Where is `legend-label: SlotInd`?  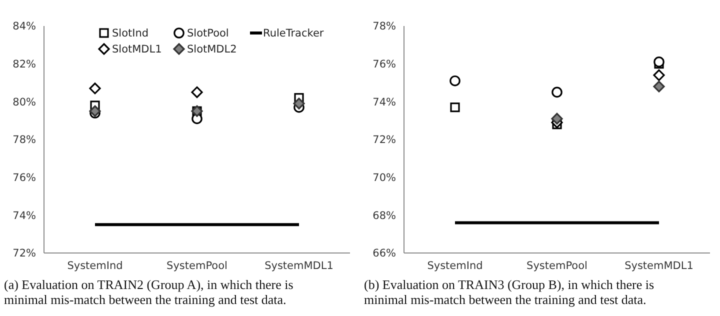 legend-label: SlotInd is located at coordinates (130, 34).